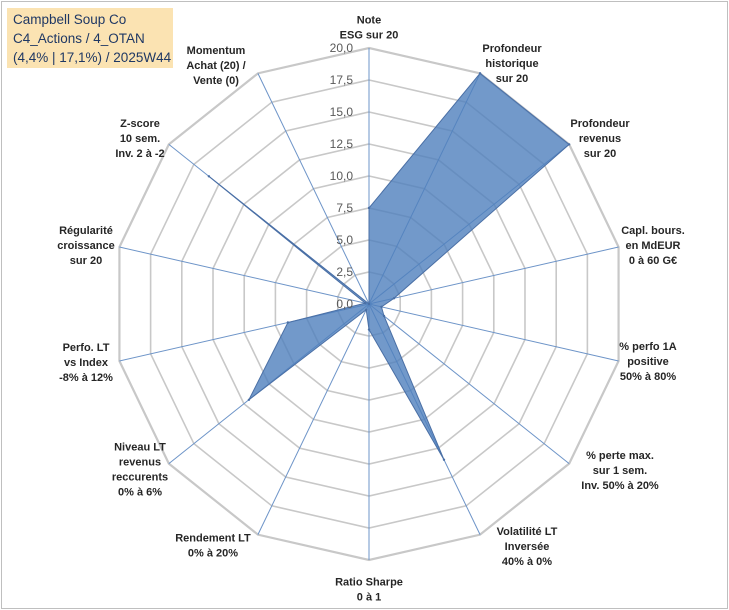  What do you see at coordinates (648, 377) in the screenshot?
I see `axis-label-line: 50% à 80%` at bounding box center [648, 377].